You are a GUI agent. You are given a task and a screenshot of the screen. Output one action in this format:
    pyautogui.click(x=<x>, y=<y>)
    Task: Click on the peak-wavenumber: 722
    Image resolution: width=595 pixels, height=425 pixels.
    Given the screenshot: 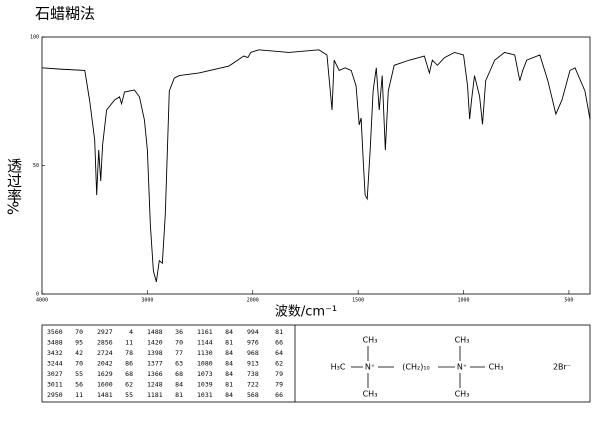 What is the action you would take?
    pyautogui.click(x=253, y=385)
    